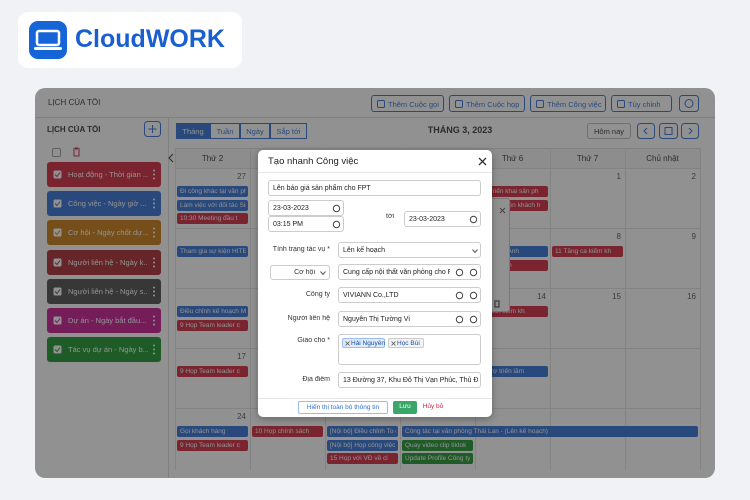 The image size is (750, 500). I want to click on field-label: Tình trạng tác vụ *, so click(301, 249).